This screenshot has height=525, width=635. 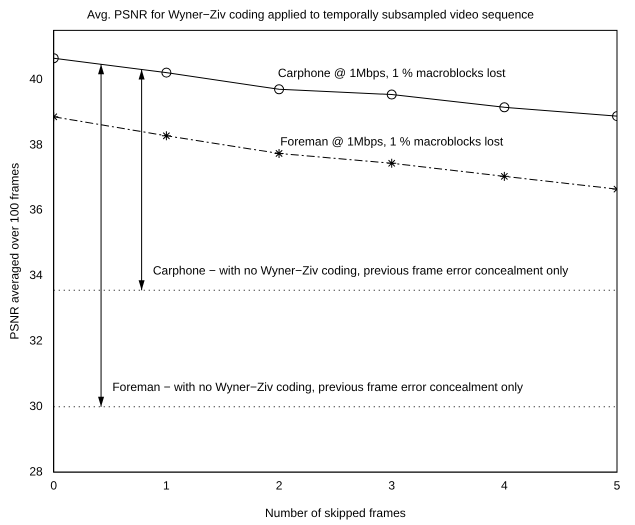 What do you see at coordinates (54, 485) in the screenshot?
I see `x-tick-label: 0` at bounding box center [54, 485].